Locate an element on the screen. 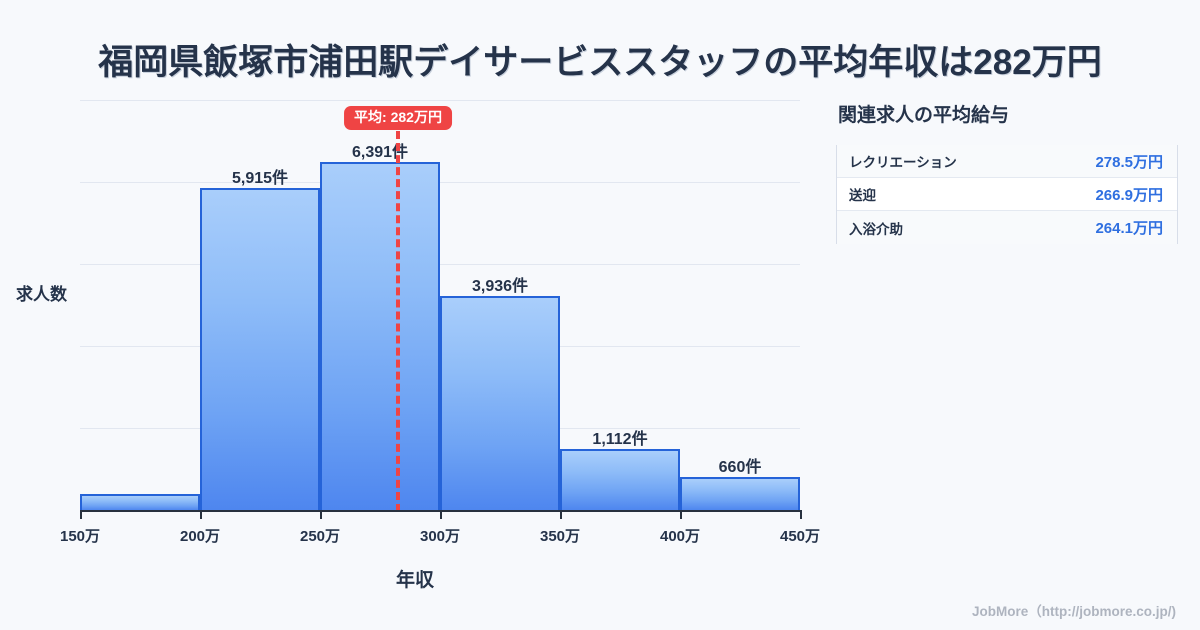 This screenshot has height=630, width=1200. x-axis-label-3: 250万 is located at coordinates (320, 536).